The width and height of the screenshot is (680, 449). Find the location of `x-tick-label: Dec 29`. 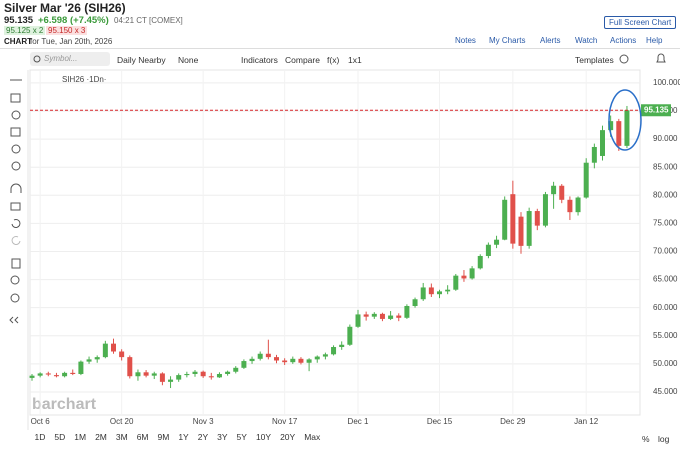

x-tick-label: Dec 29 is located at coordinates (513, 421).